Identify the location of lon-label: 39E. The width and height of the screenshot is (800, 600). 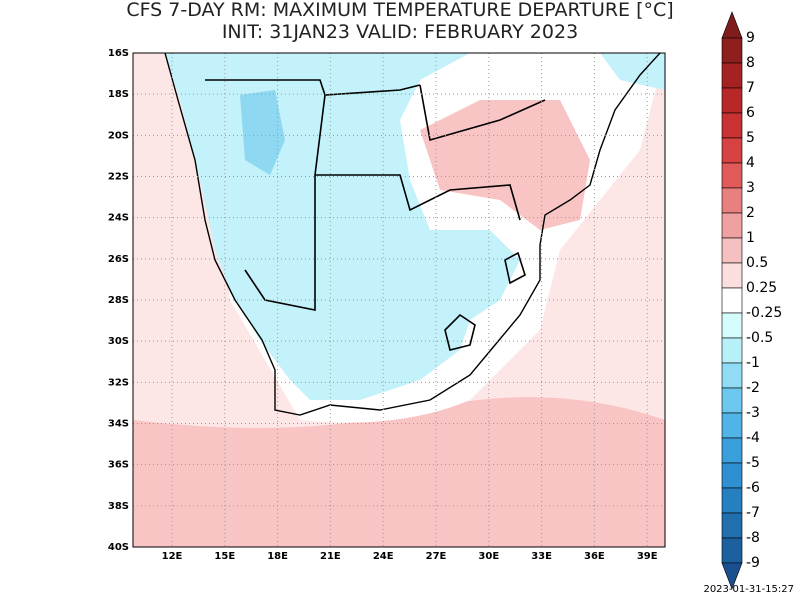
(647, 556).